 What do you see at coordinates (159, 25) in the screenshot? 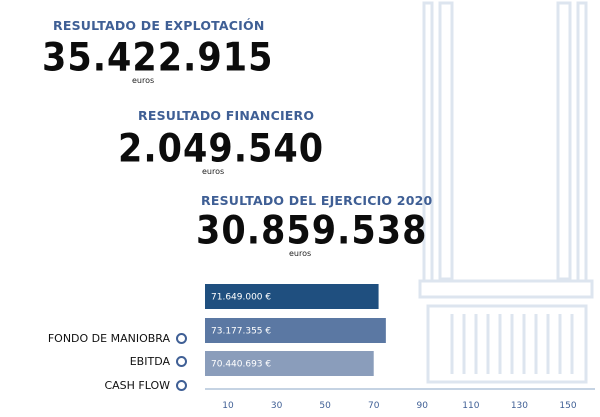
I see `kpi-title-explotacion: RESULTADO DE EXPLOTACIÓN` at bounding box center [159, 25].